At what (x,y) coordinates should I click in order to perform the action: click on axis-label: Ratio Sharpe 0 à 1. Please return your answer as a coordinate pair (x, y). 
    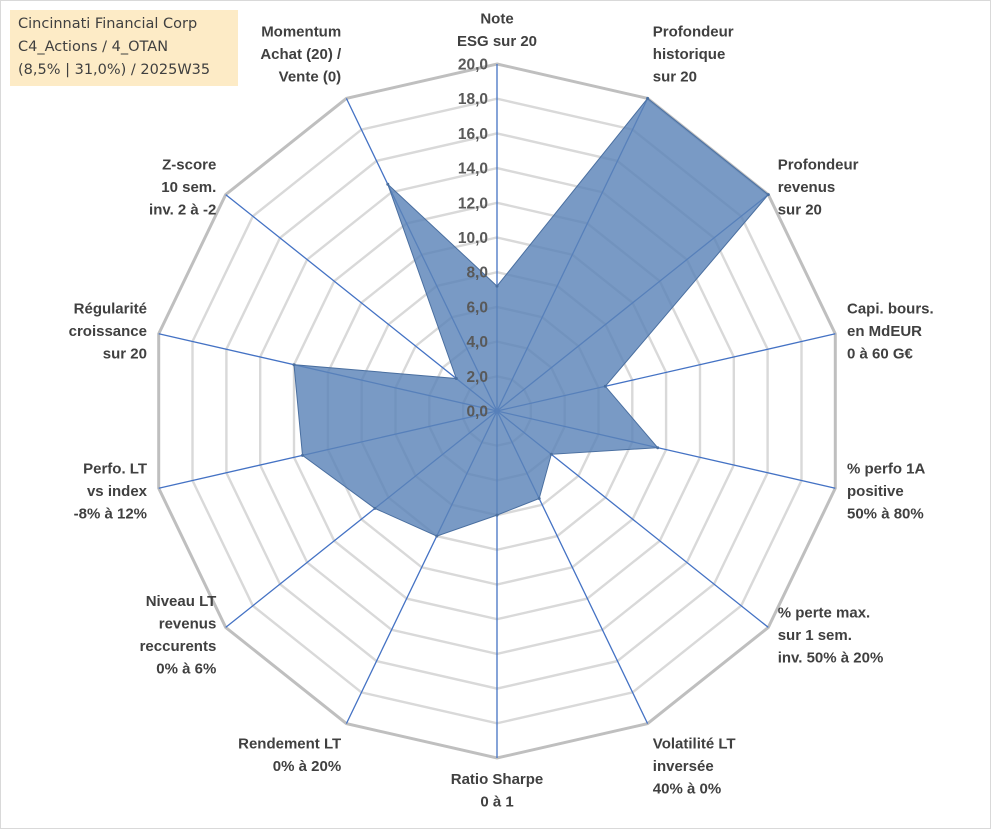
    Looking at the image, I should click on (497, 791).